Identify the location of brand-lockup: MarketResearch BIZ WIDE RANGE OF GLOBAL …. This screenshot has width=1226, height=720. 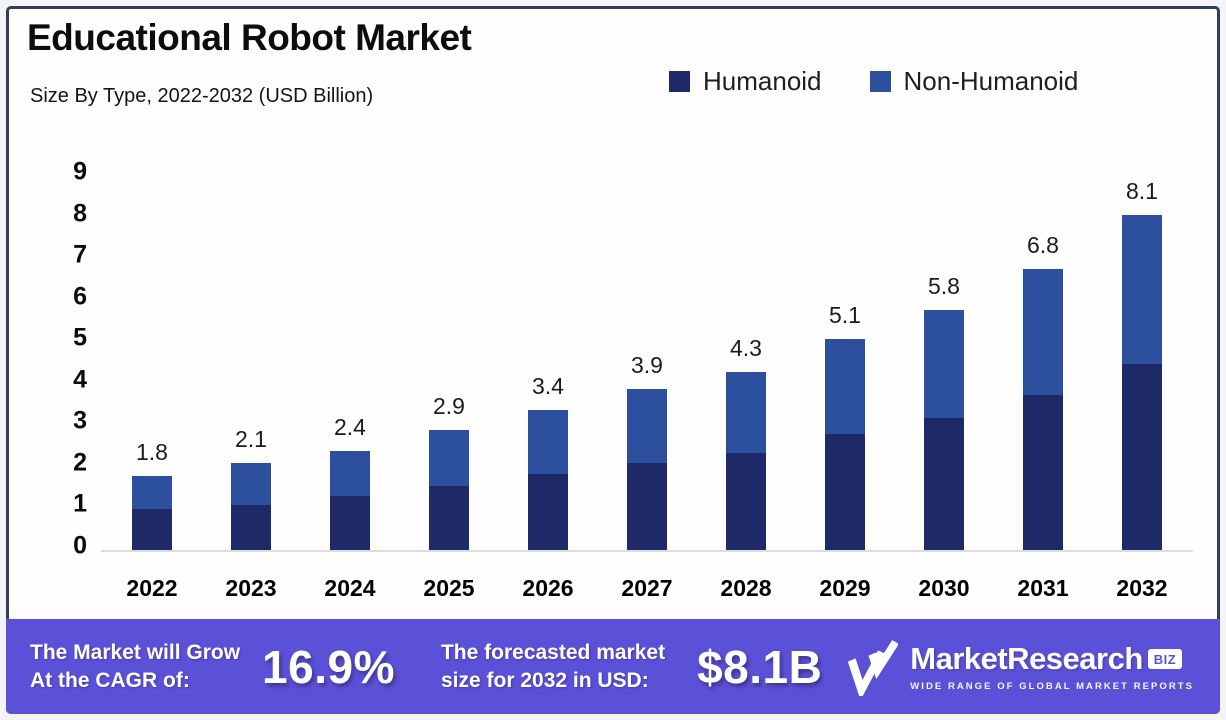
(1021, 667).